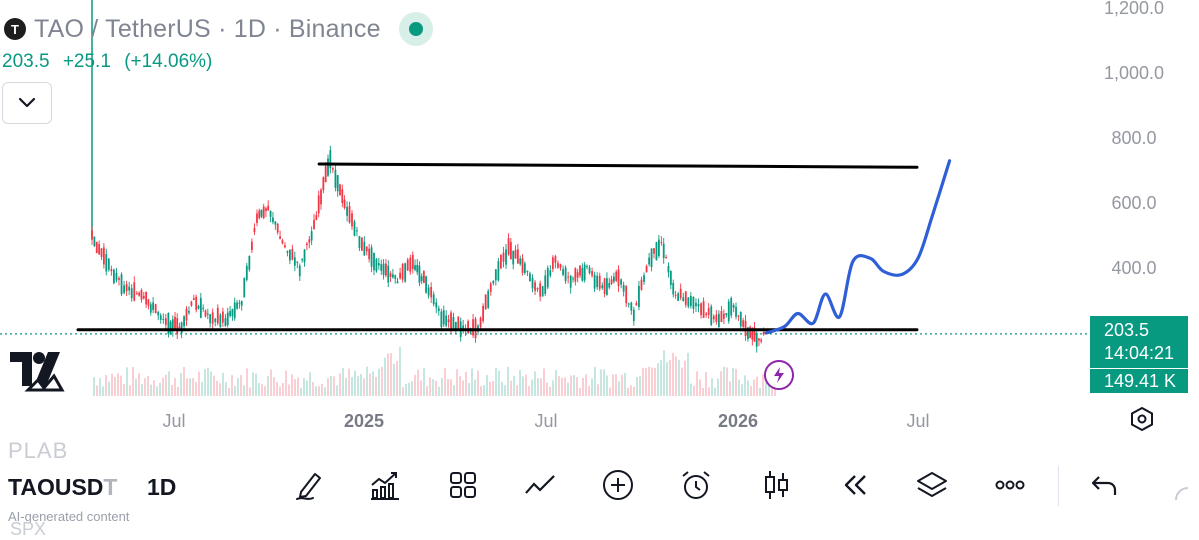  Describe the element at coordinates (932, 485) in the screenshot. I see `object-tree-button` at that location.